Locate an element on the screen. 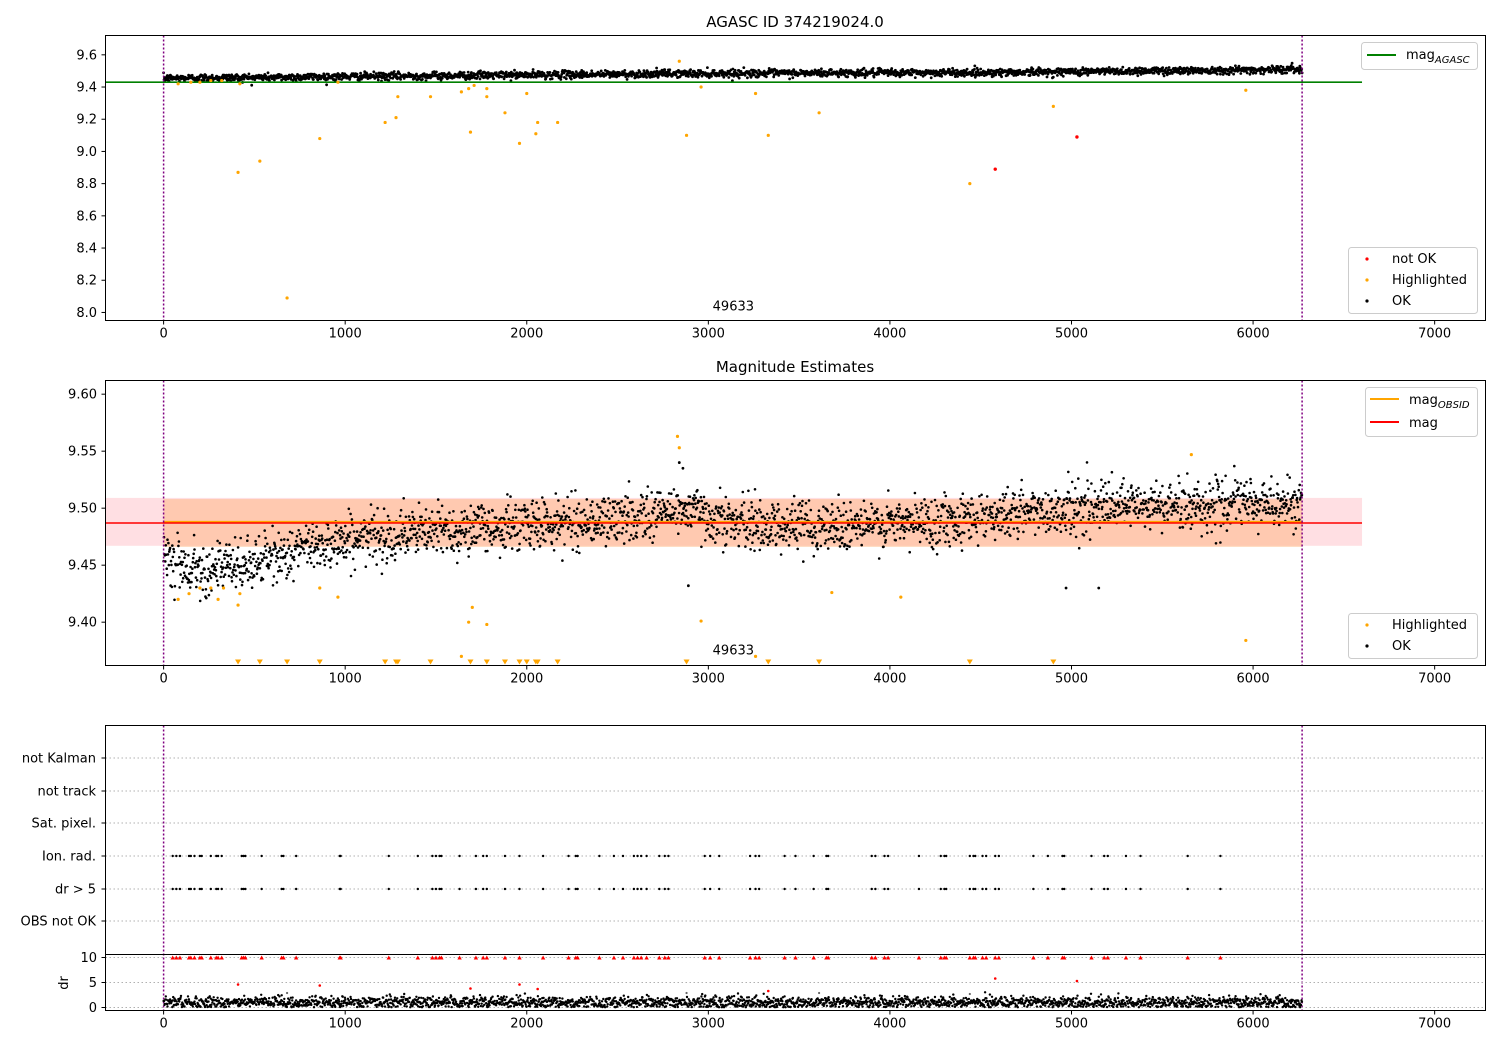  agasc-legend-lower: not OK Highlighted OK is located at coordinates (1413, 281).